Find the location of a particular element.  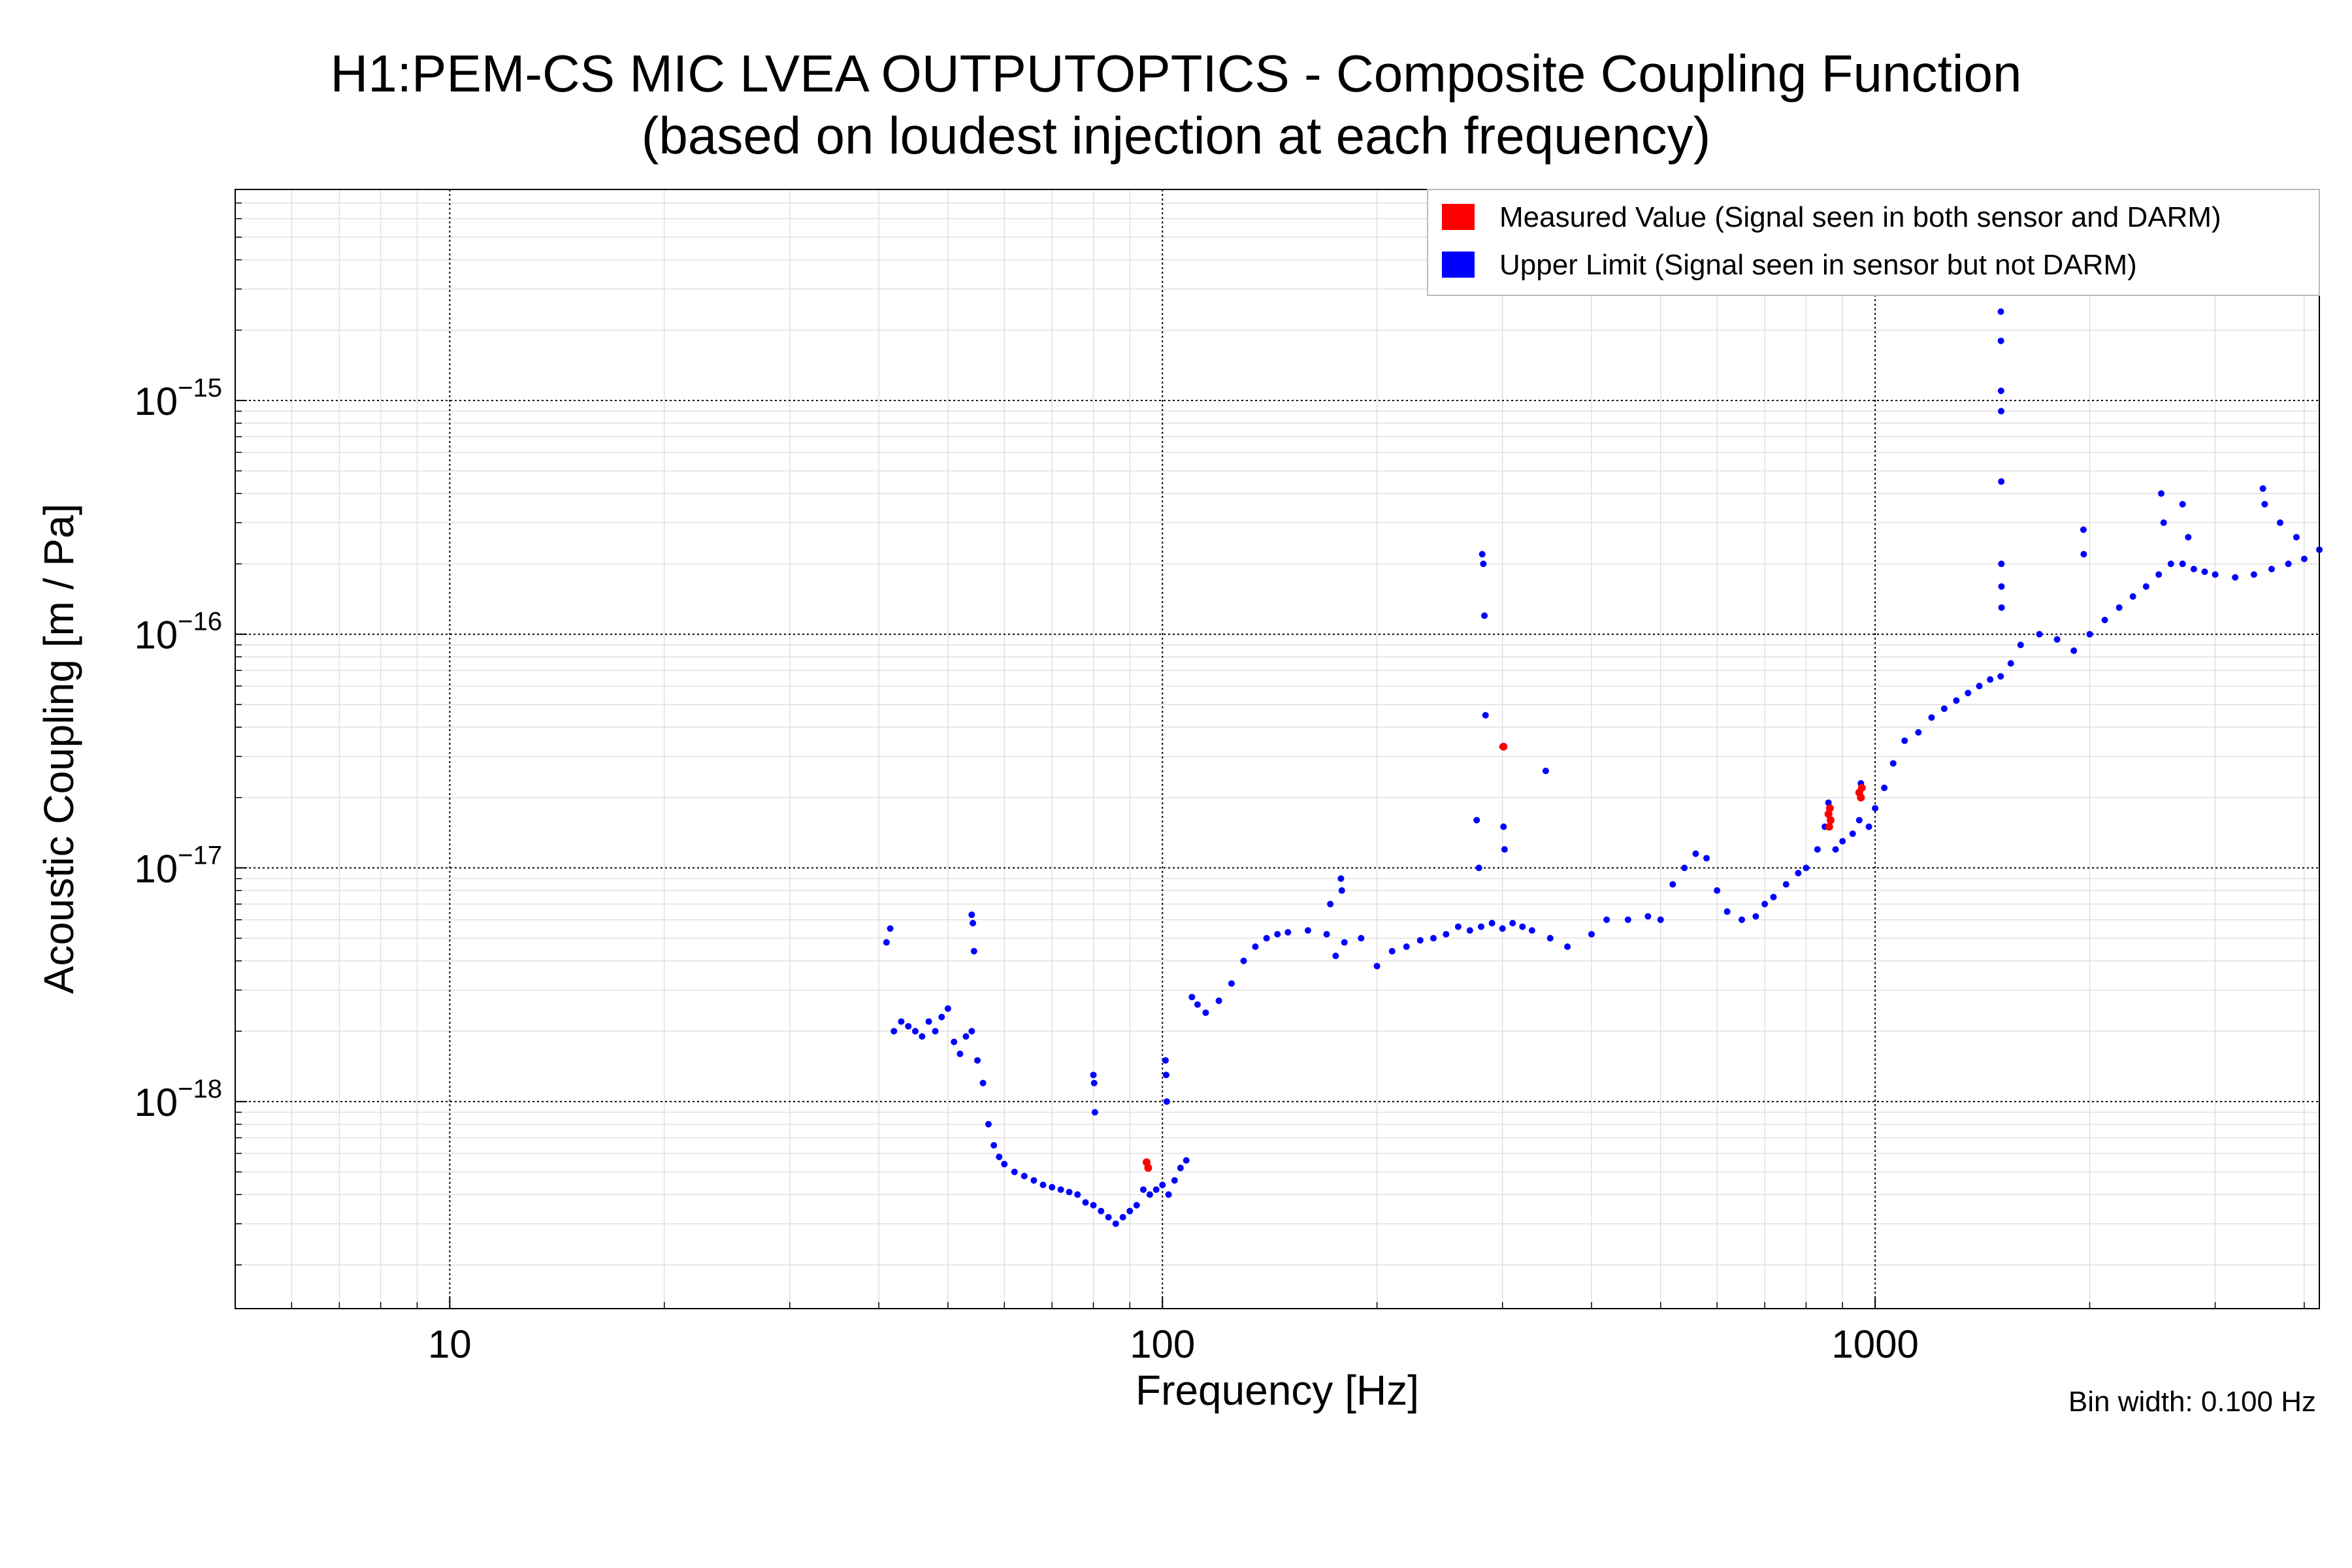

x-tick-label: 10 is located at coordinates (450, 1344).